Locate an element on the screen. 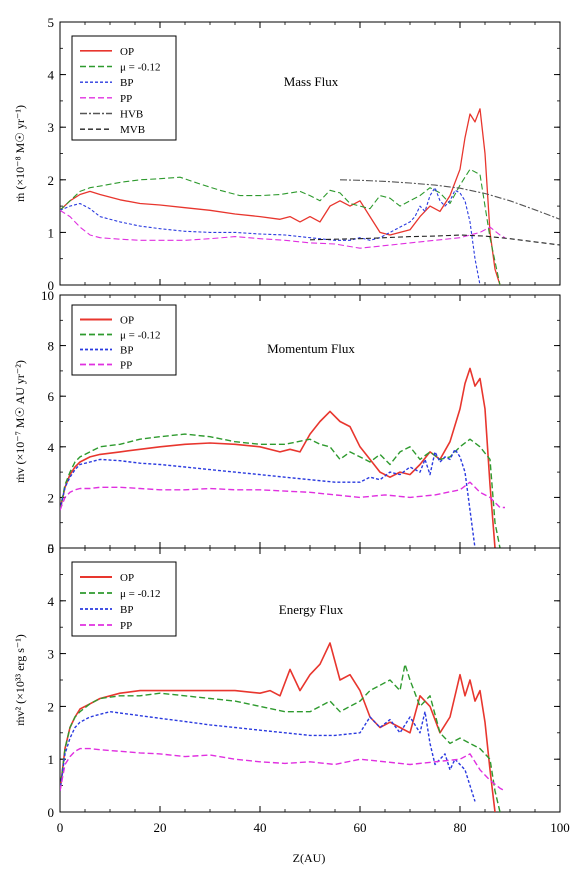 This screenshot has height=872, width=581. y-tick-label: 8 is located at coordinates (51, 346).